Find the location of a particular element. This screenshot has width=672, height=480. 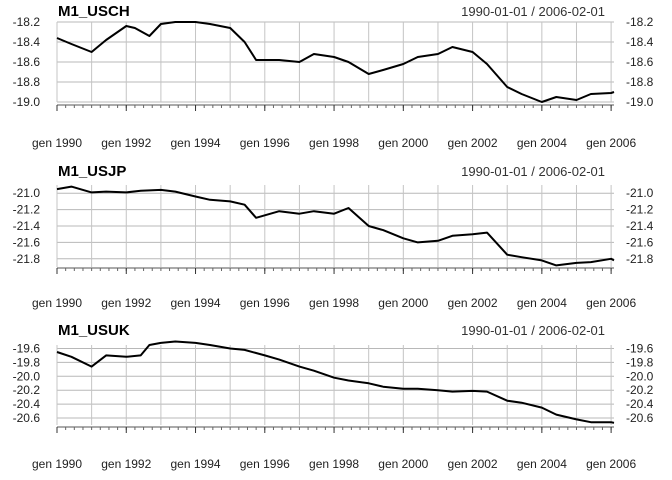

y-tick-label-left: -19.8 is located at coordinates (27, 362).